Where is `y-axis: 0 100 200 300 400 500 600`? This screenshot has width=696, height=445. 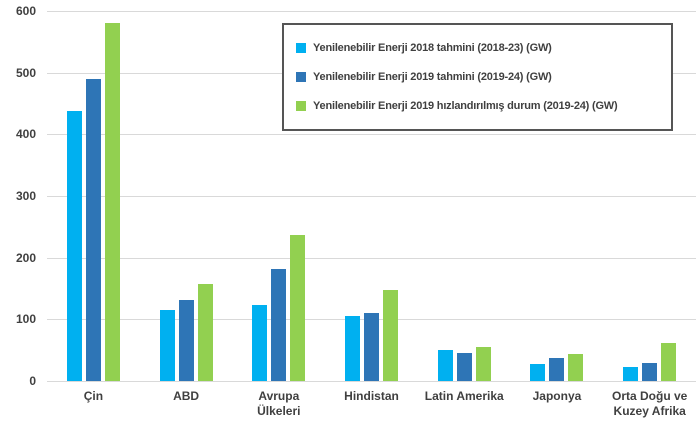
y-axis: 0 100 200 300 400 500 600 is located at coordinates (20, 222).